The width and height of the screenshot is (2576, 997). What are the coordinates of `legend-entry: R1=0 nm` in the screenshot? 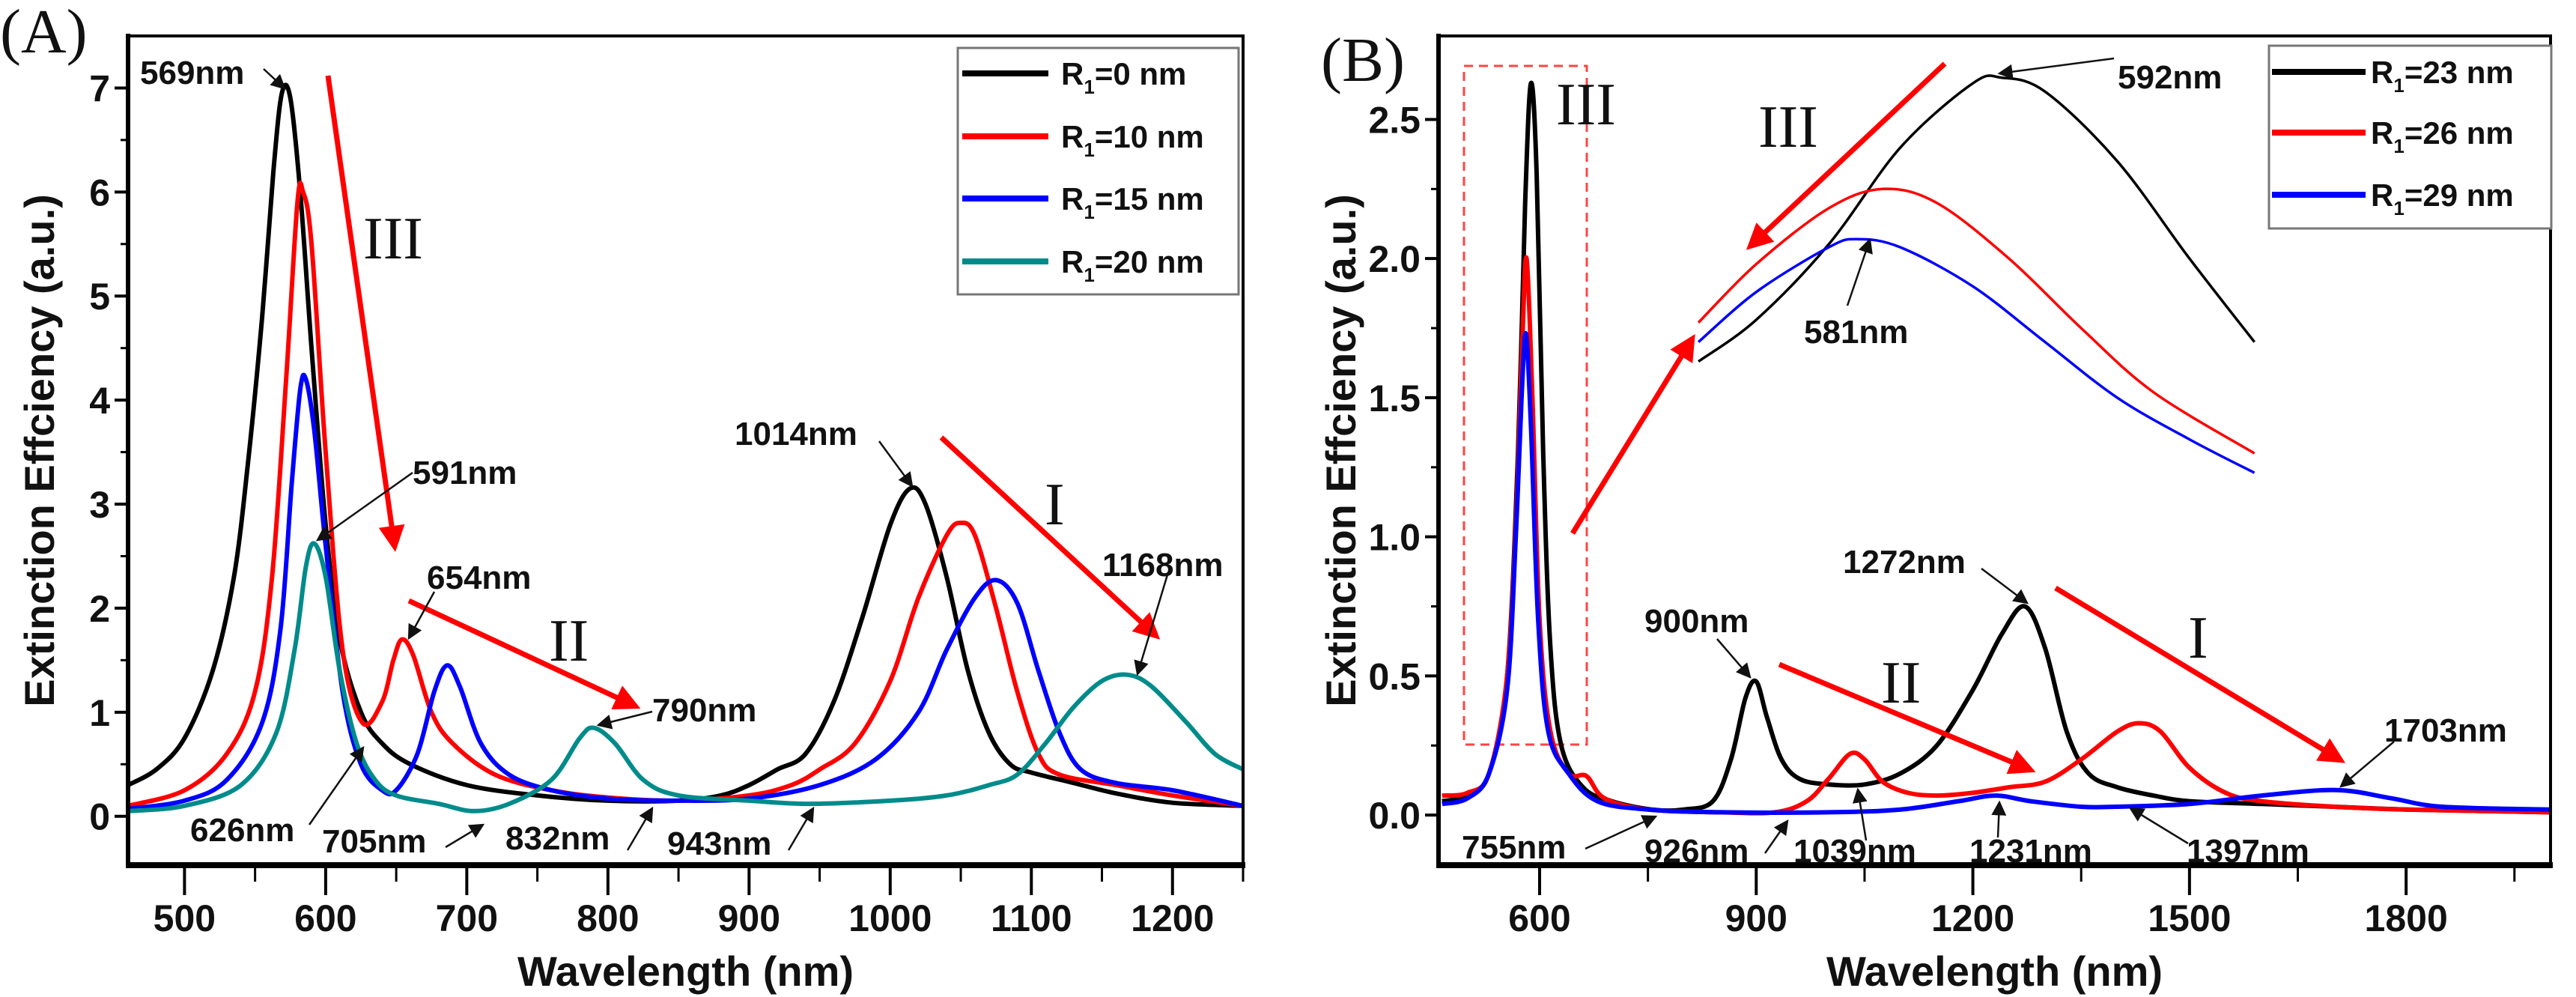 It's located at (1123, 77).